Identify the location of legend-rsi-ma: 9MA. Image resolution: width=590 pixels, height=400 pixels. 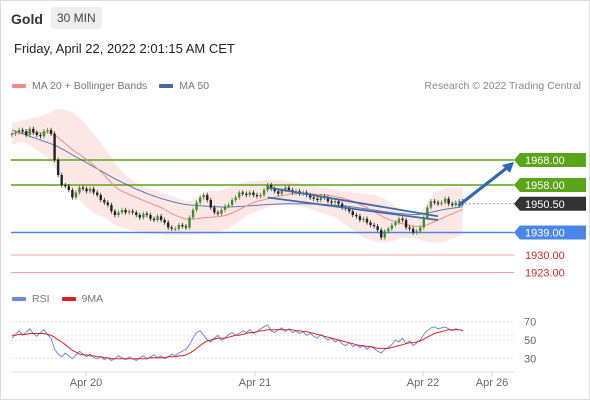
(82, 299).